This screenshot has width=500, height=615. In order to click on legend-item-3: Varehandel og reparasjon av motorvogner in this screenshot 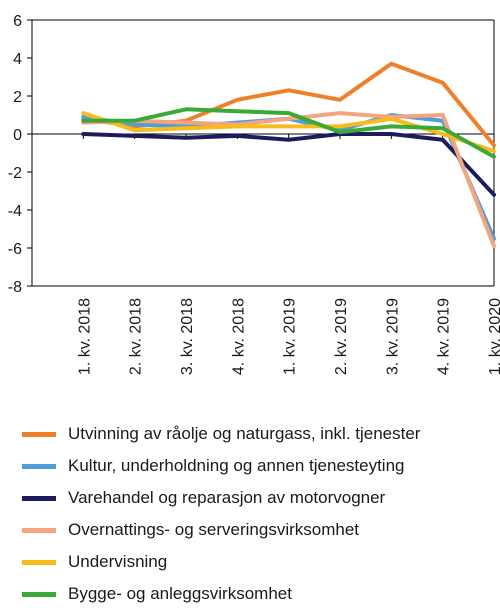, I will do `click(257, 498)`.